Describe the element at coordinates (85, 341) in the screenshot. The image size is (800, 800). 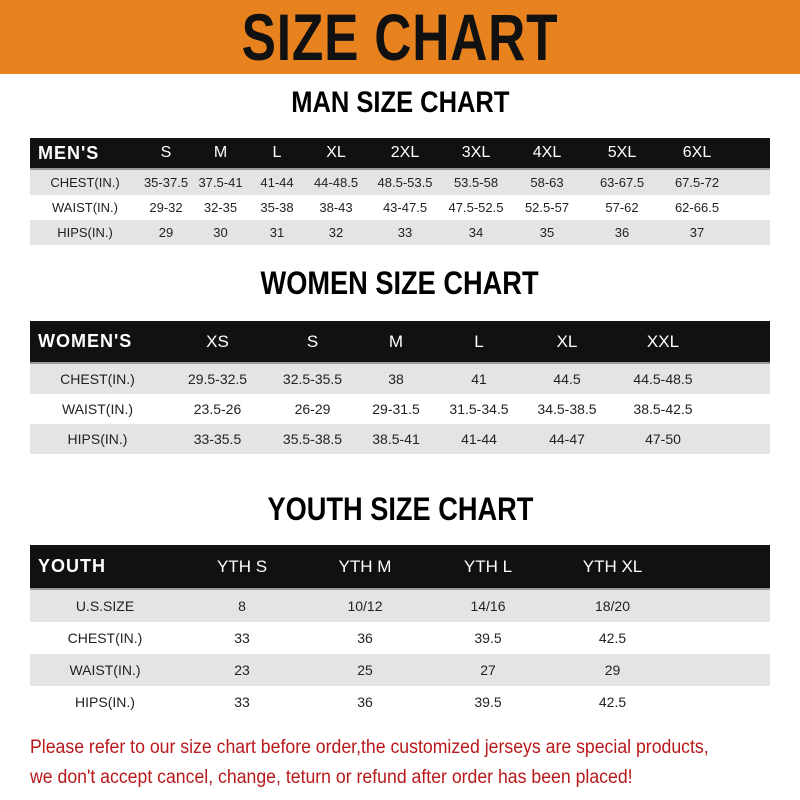
I see `header-label: WOMEN'S` at that location.